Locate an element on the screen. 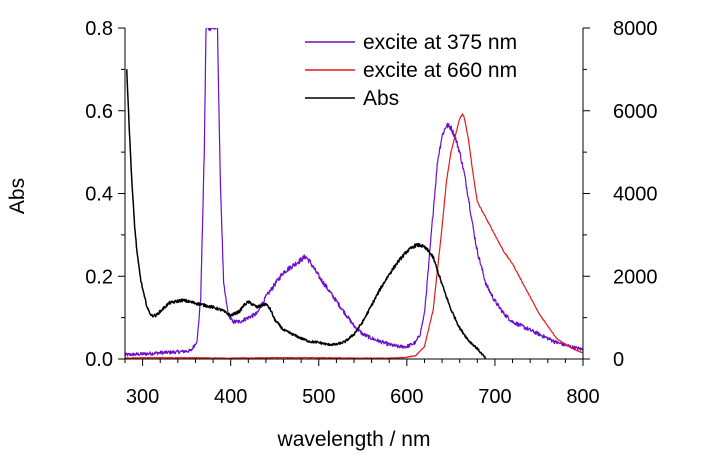 The image size is (724, 455). y-tick-label: 0.2 is located at coordinates (99, 277).